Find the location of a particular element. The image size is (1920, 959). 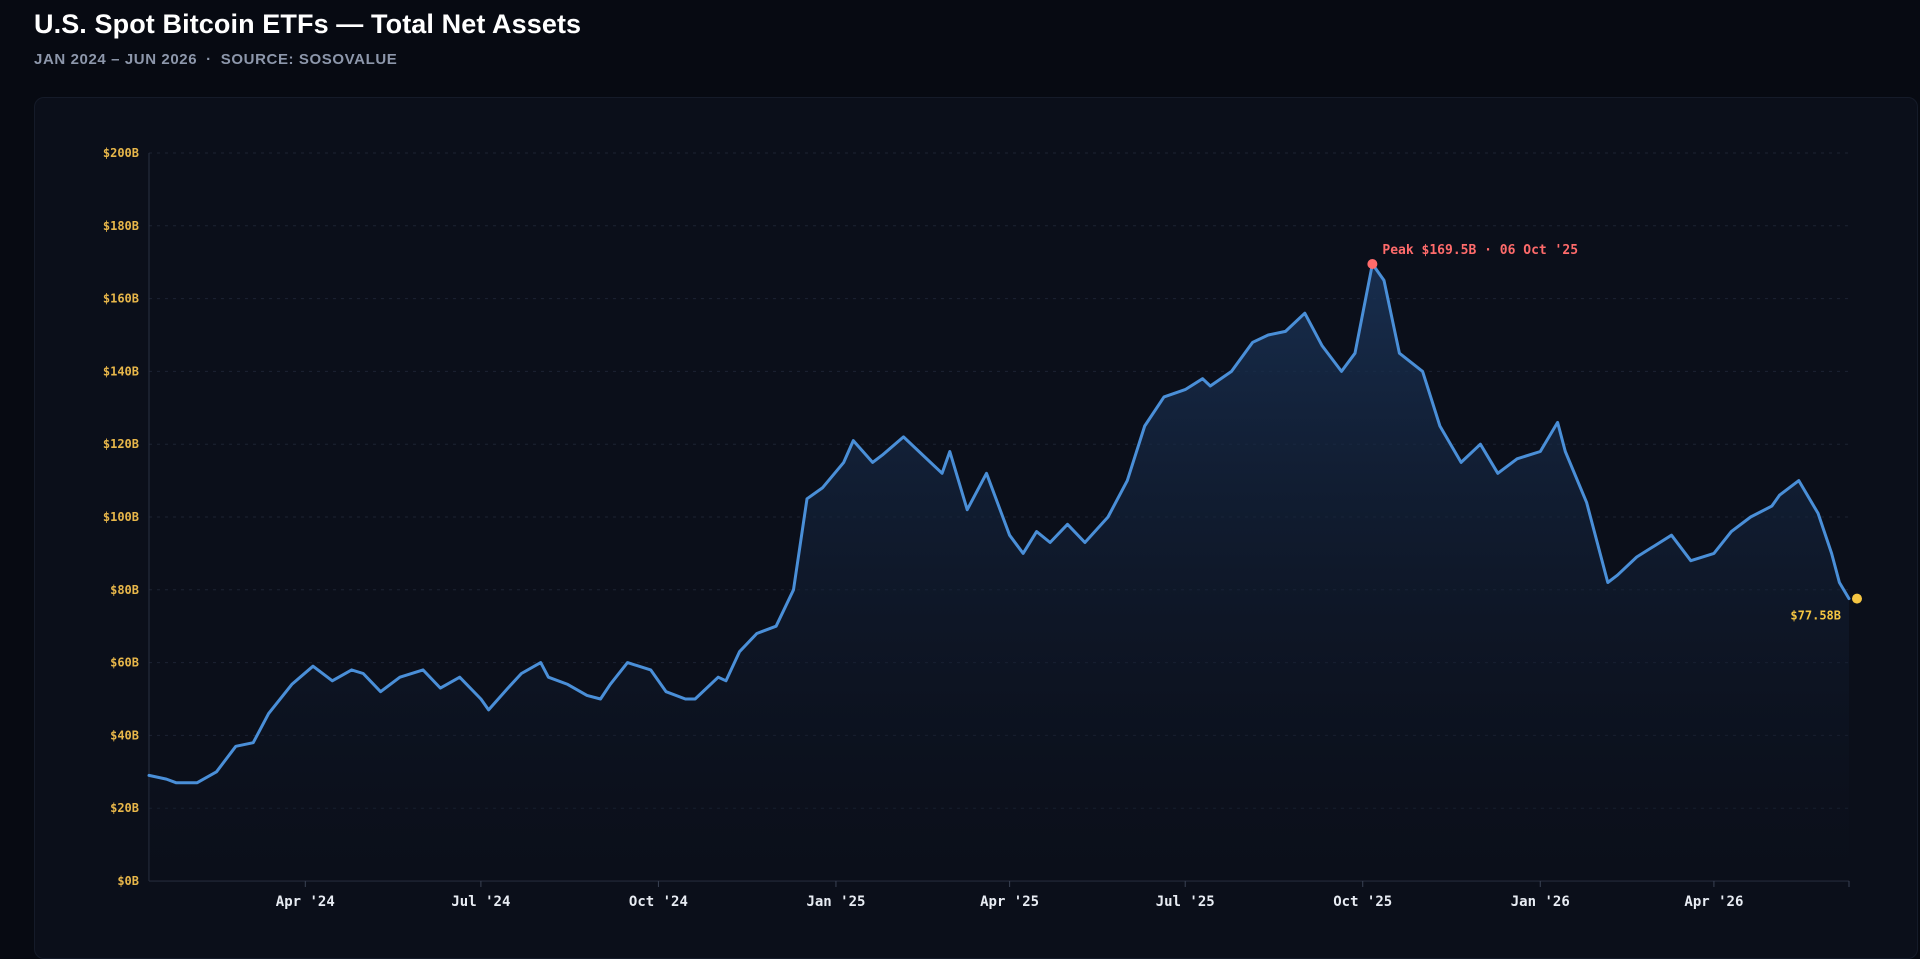

y-tick-label: $40B is located at coordinates (124, 735).